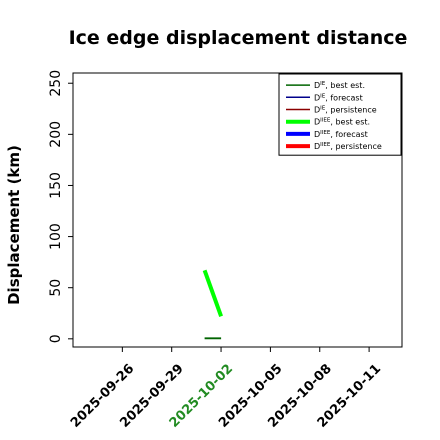 Image resolution: width=440 pixels, height=440 pixels. I want to click on legend-box, so click(340, 114).